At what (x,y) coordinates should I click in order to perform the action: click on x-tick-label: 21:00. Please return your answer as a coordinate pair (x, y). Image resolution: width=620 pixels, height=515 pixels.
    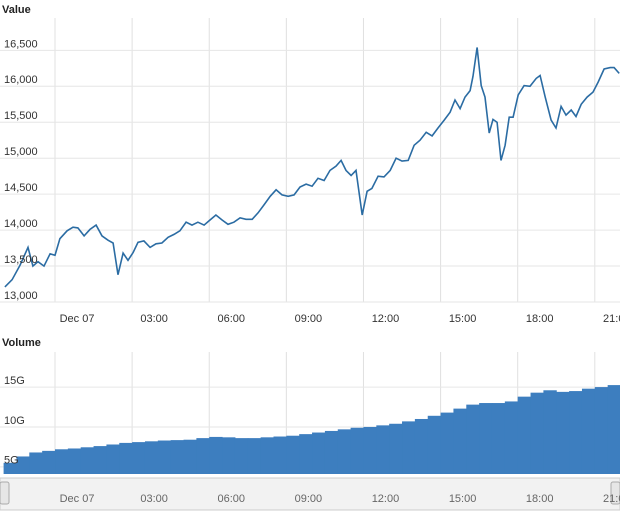
    Looking at the image, I should click on (611, 319).